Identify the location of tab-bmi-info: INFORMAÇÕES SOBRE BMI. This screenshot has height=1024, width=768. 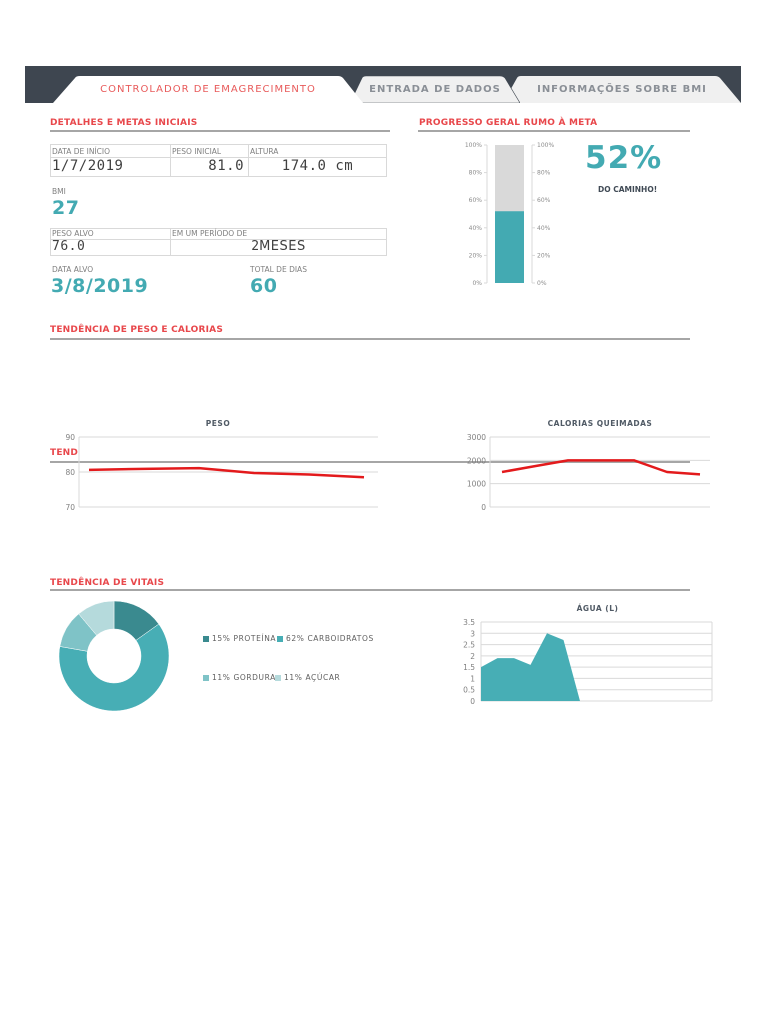
(622, 89).